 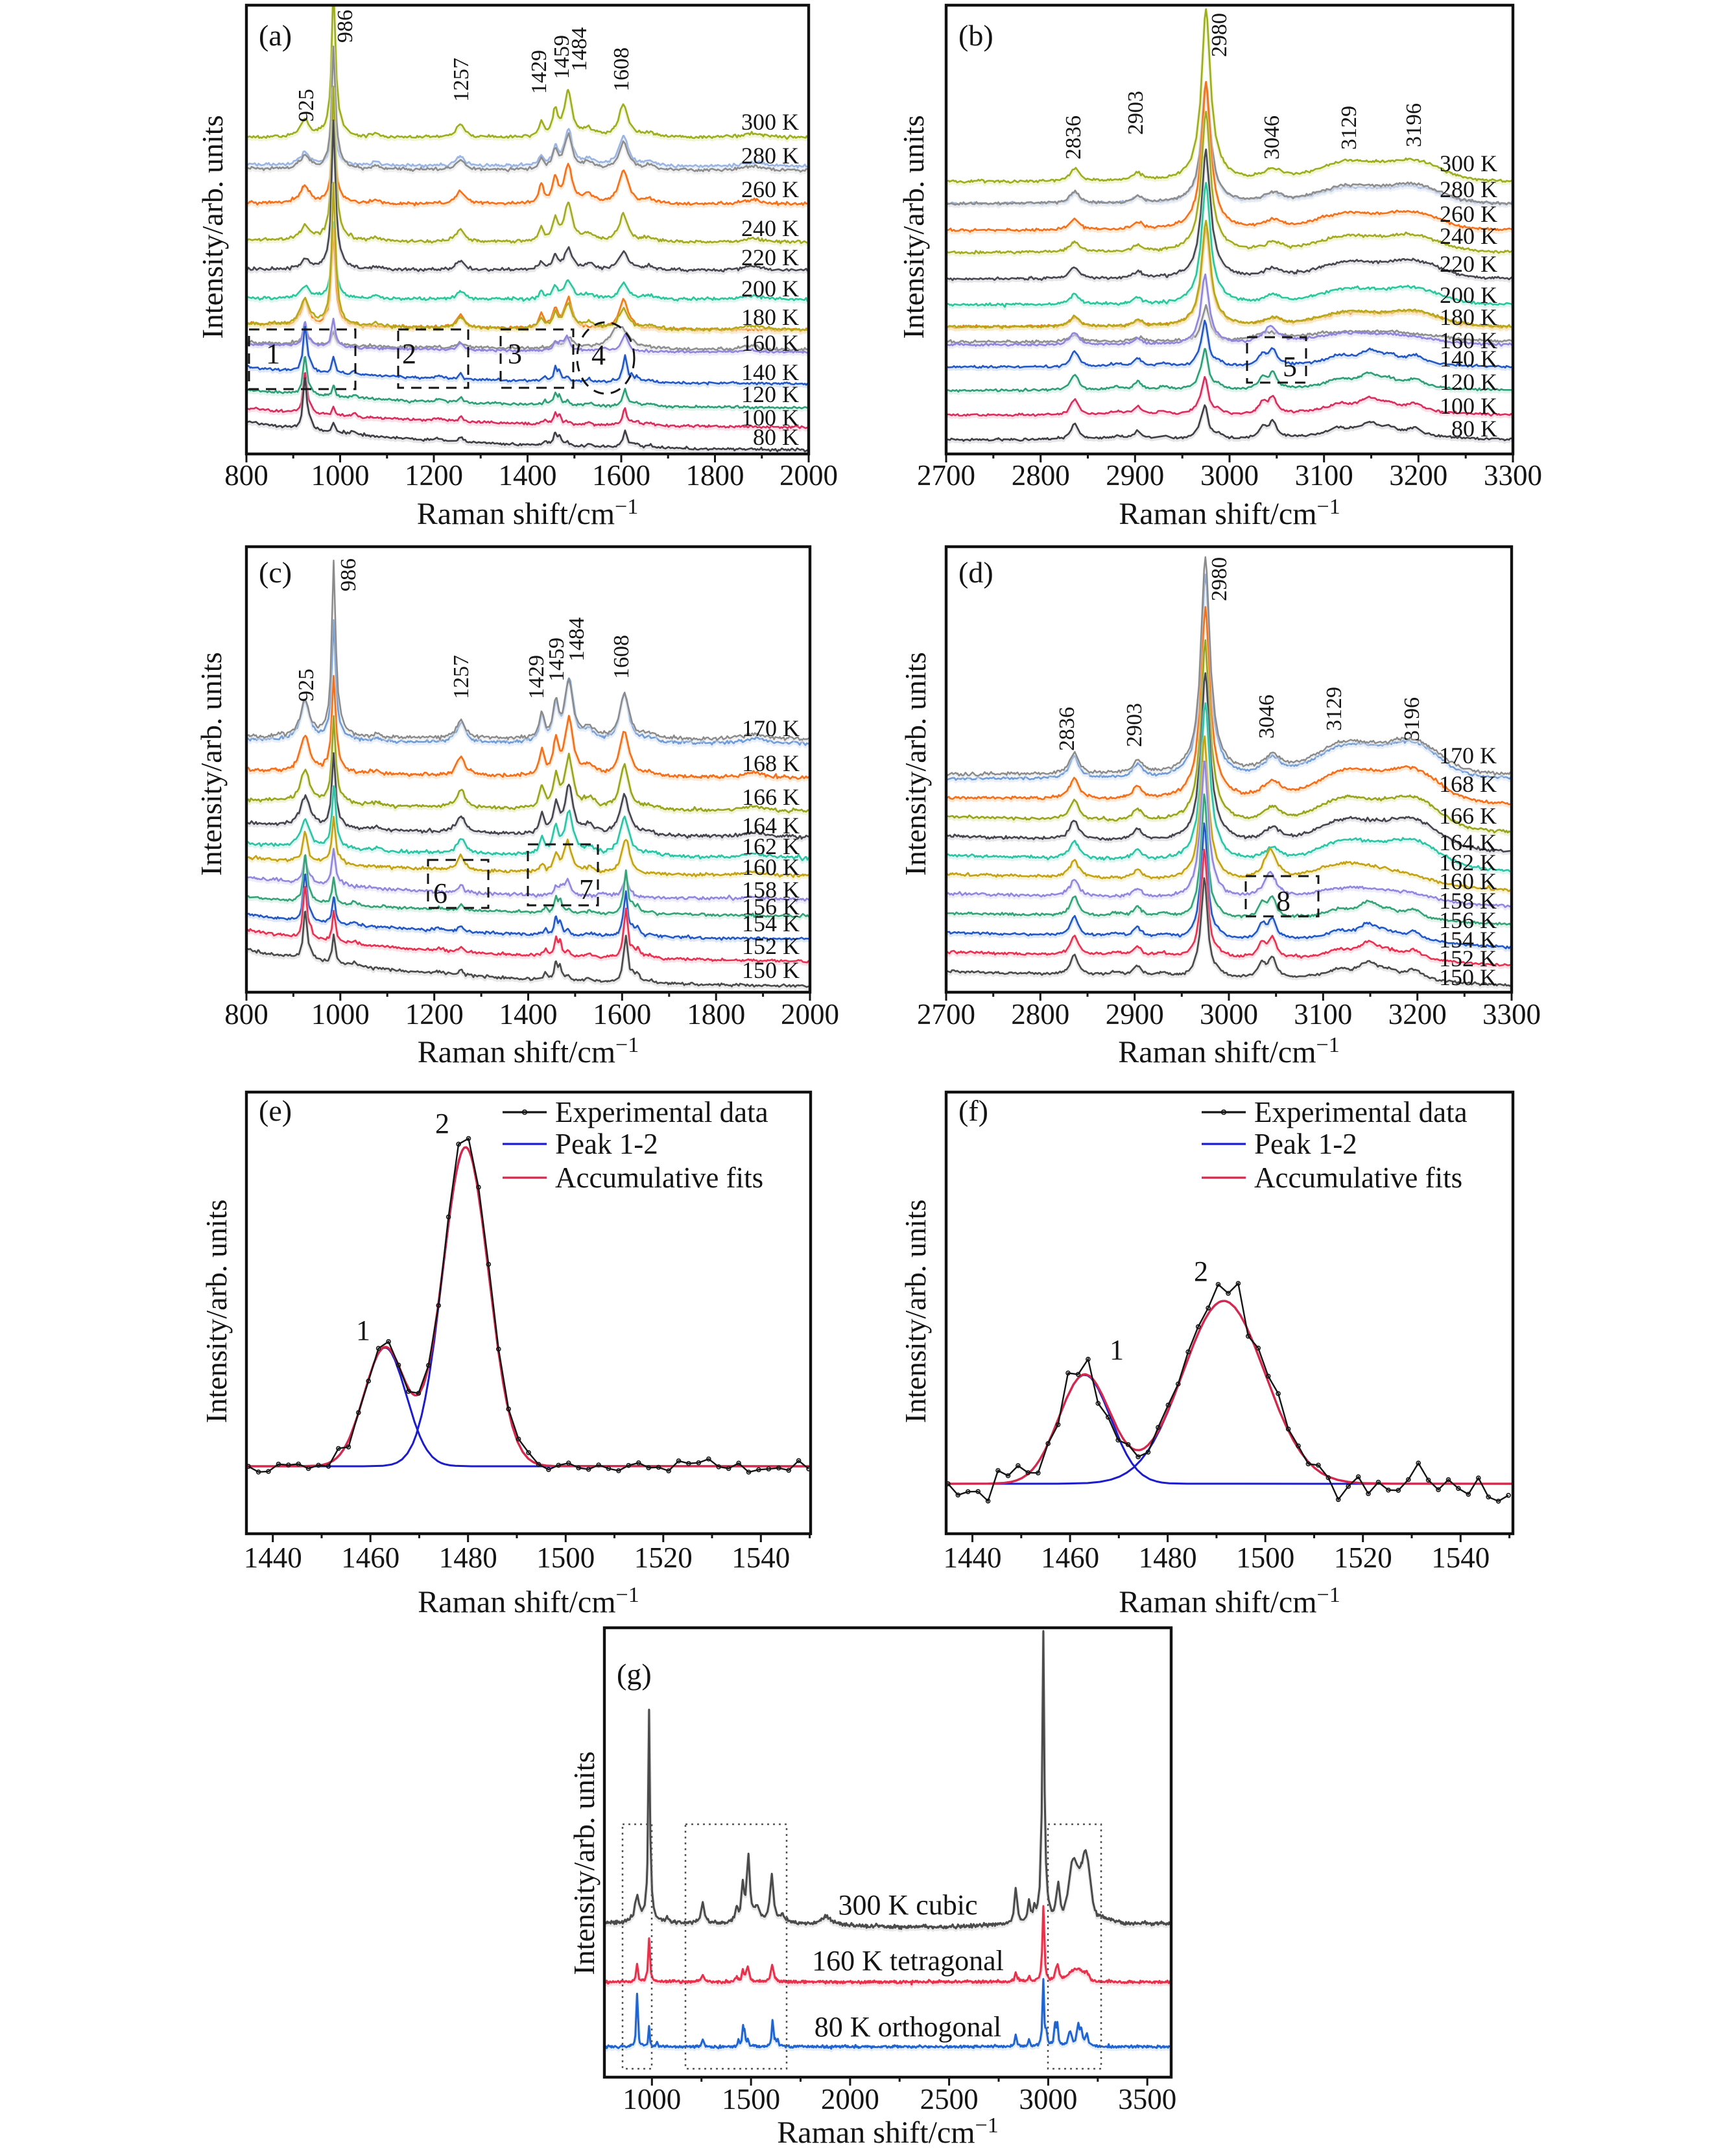 What do you see at coordinates (528, 1014) in the screenshot?
I see `svg-text: 1400` at bounding box center [528, 1014].